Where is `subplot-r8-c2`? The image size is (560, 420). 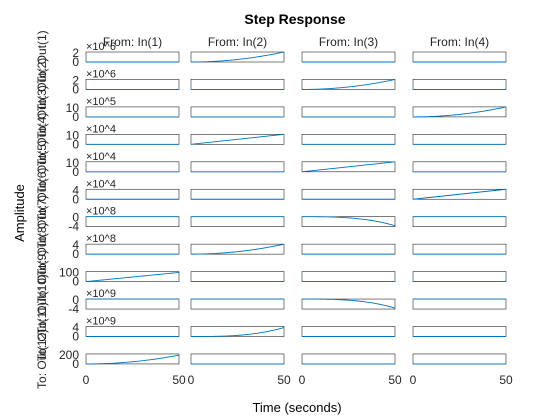 subplot-r8-c2 is located at coordinates (237, 249).